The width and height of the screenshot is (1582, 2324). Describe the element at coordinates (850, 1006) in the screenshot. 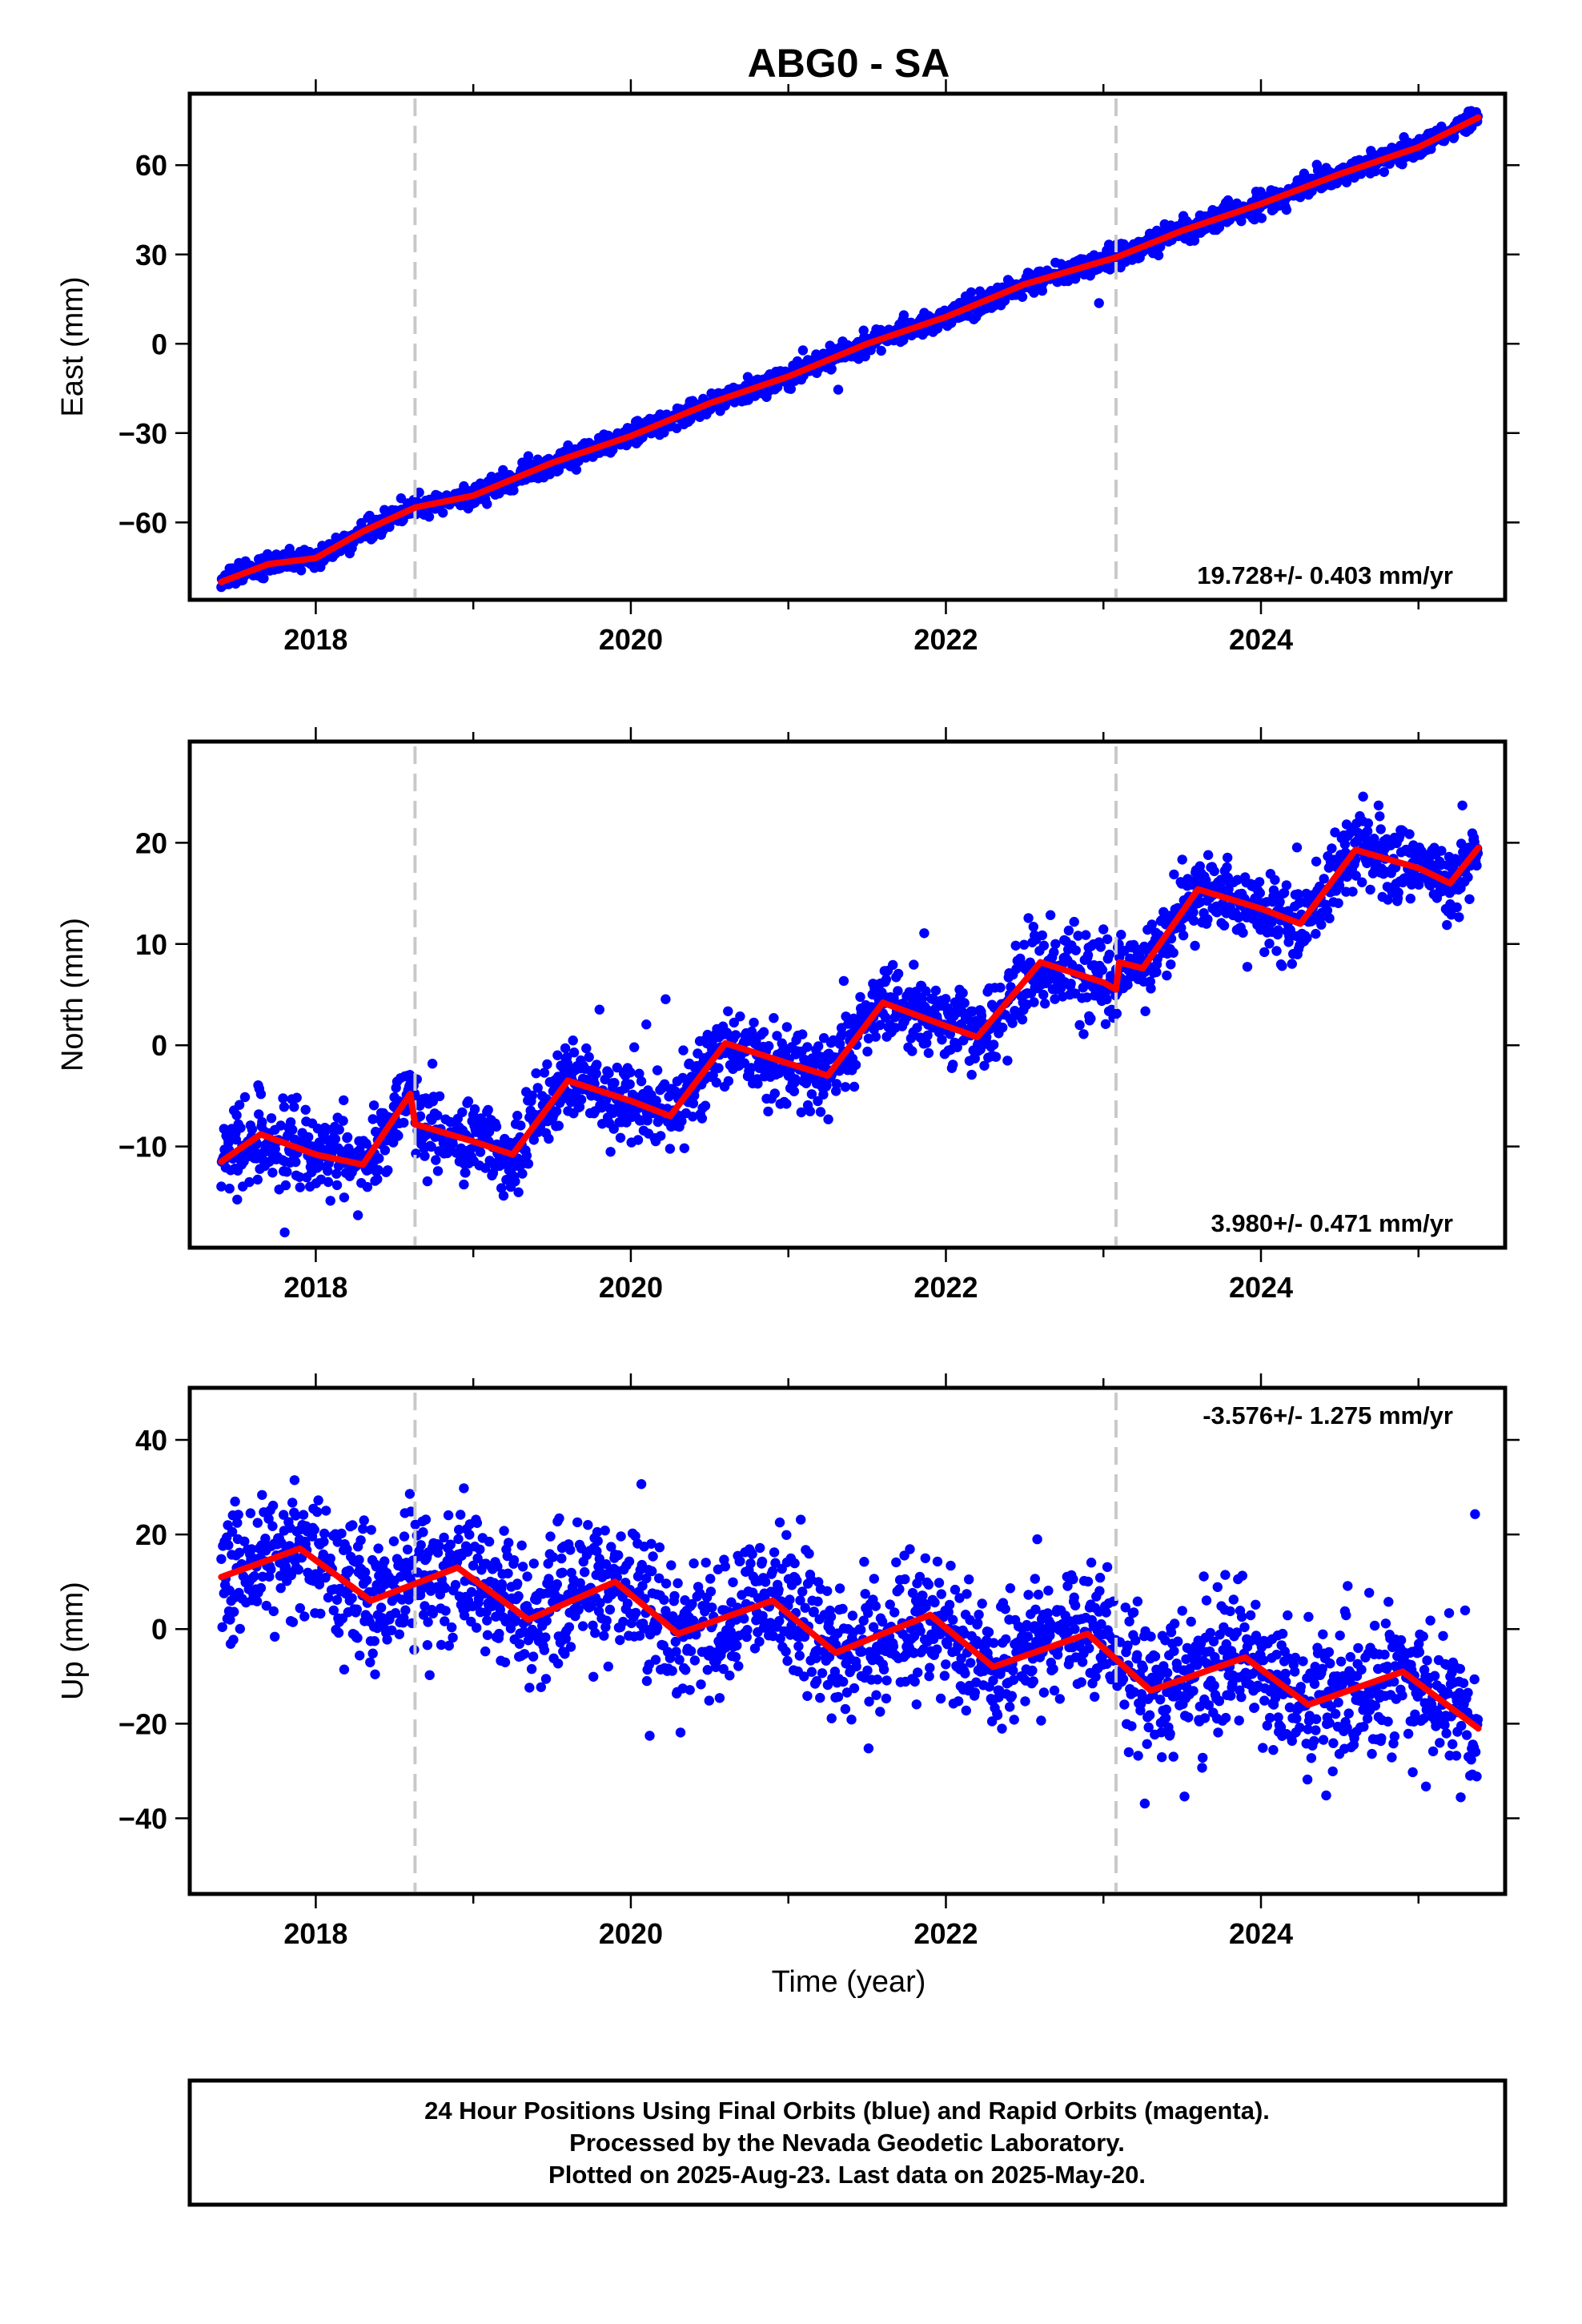

I see `north-model-fit-line` at that location.